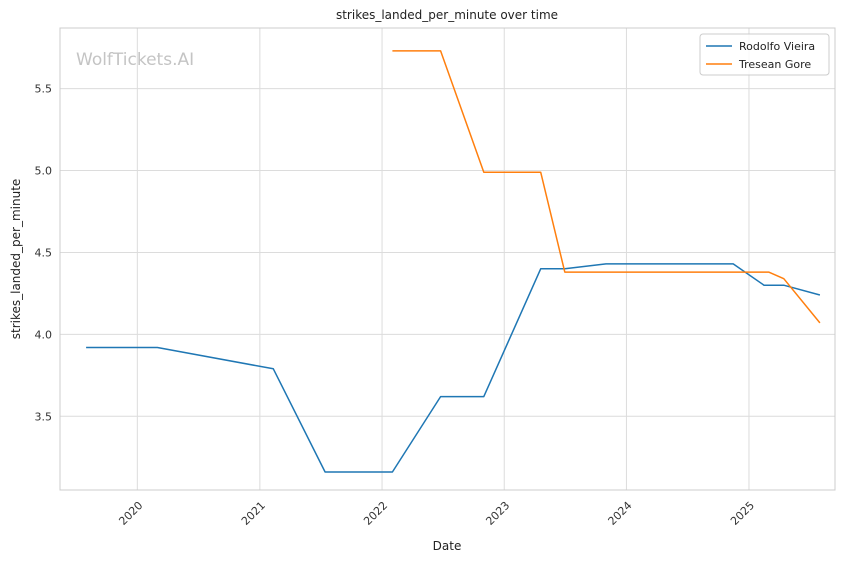 The width and height of the screenshot is (844, 561). I want to click on legend-frame, so click(764, 54).